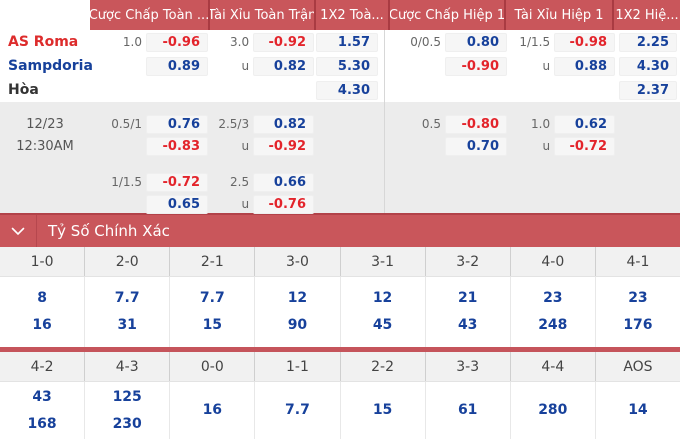  Describe the element at coordinates (652, 90) in the screenshot. I see `odds-value: 2.37` at that location.